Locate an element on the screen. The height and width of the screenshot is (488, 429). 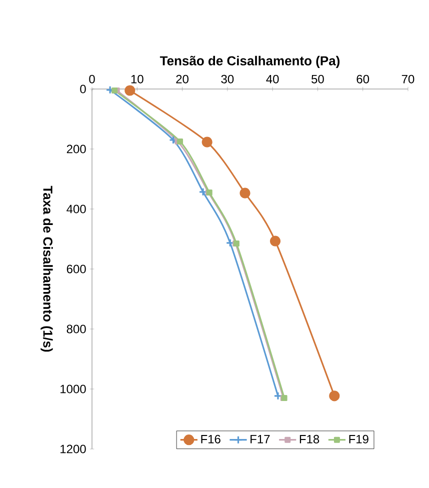
y-tick-label: 600 is located at coordinates (76, 269).